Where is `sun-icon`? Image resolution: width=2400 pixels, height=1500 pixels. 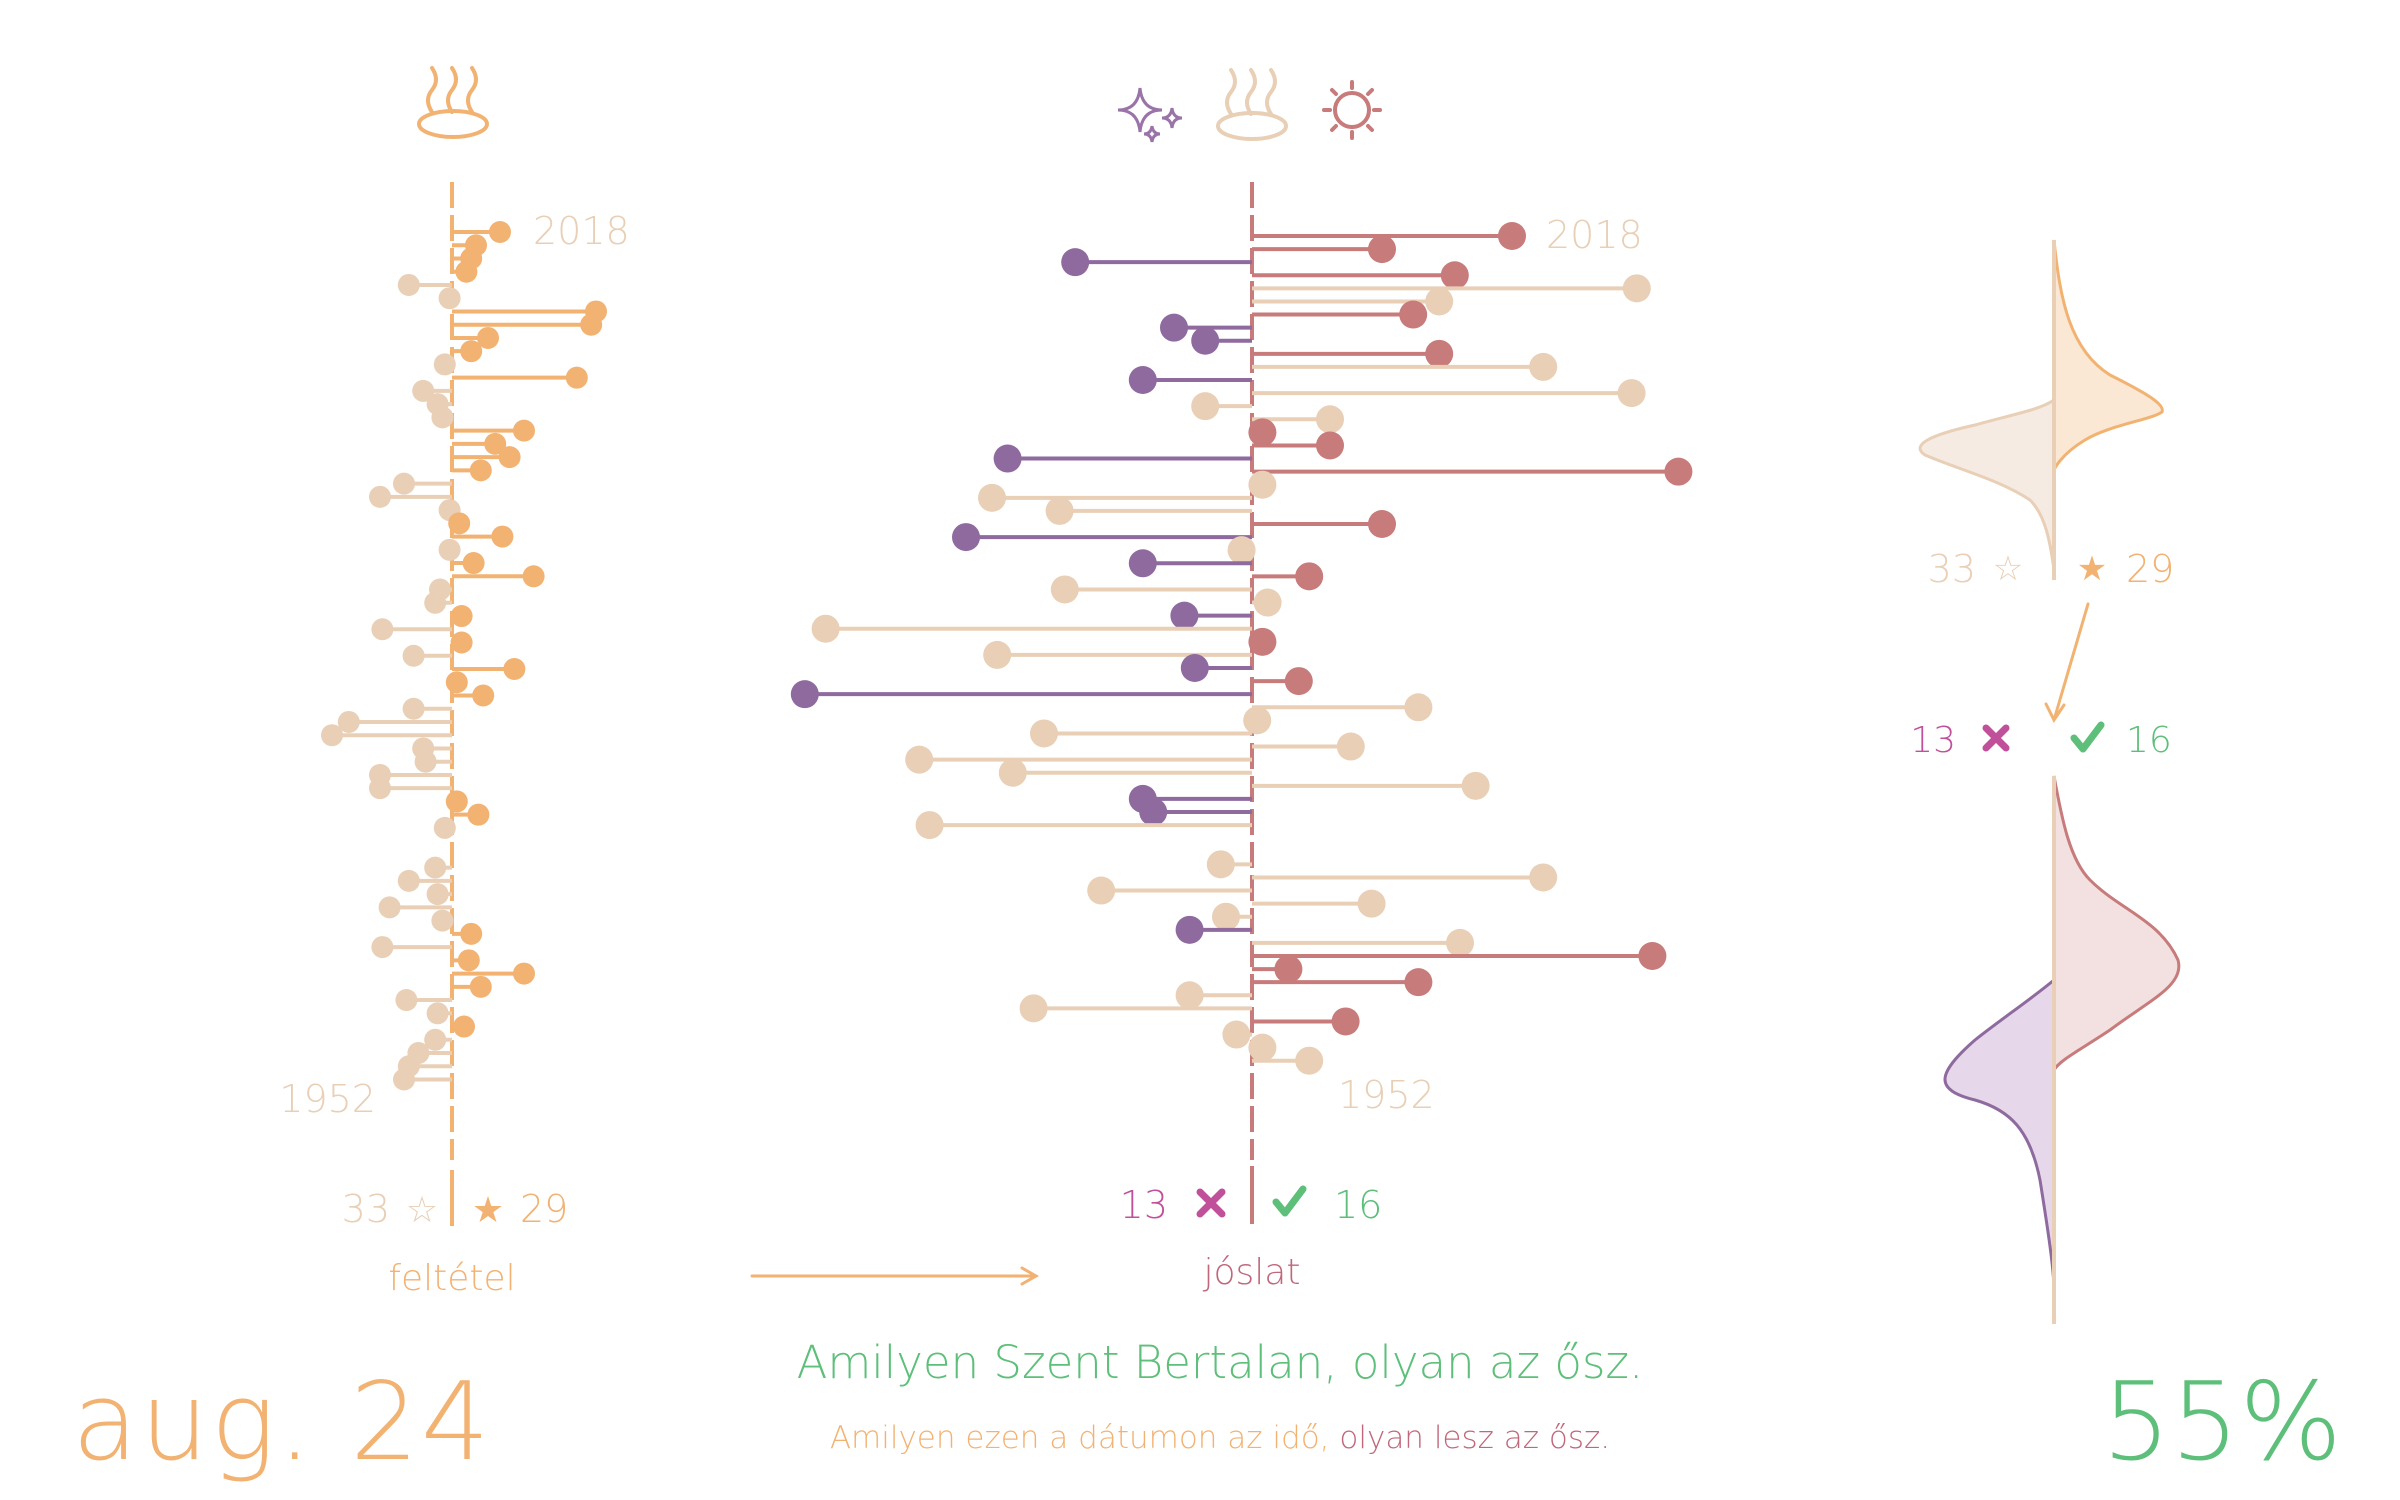 sun-icon is located at coordinates (1352, 110).